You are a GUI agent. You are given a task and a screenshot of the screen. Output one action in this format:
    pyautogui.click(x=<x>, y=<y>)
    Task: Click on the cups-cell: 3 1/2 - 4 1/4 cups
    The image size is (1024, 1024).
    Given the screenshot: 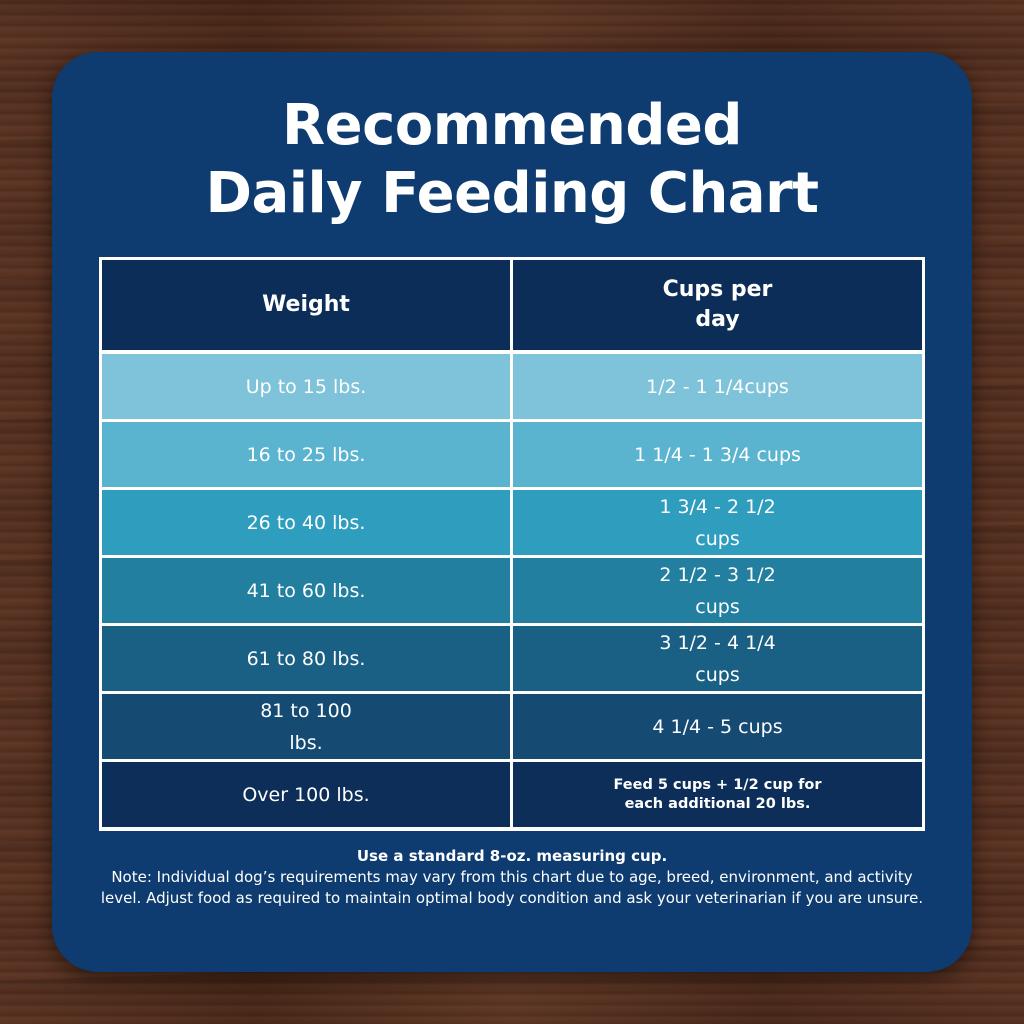 What is the action you would take?
    pyautogui.click(x=717, y=658)
    